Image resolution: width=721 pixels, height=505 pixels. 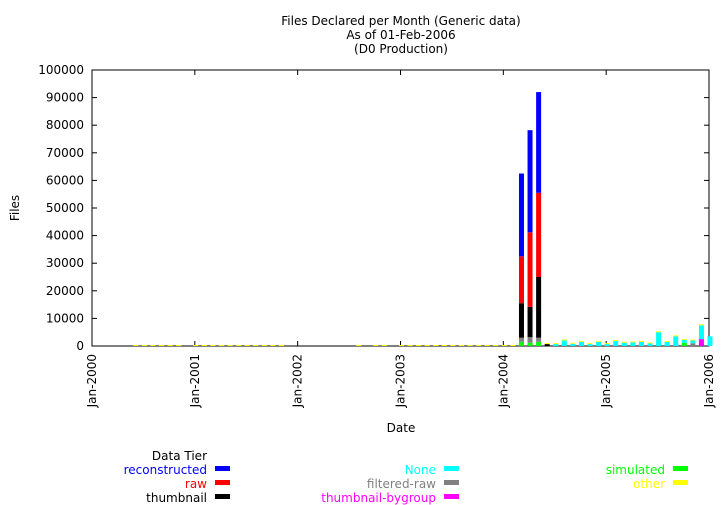 What do you see at coordinates (65, 236) in the screenshot?
I see `y-tick-label: 40000` at bounding box center [65, 236].